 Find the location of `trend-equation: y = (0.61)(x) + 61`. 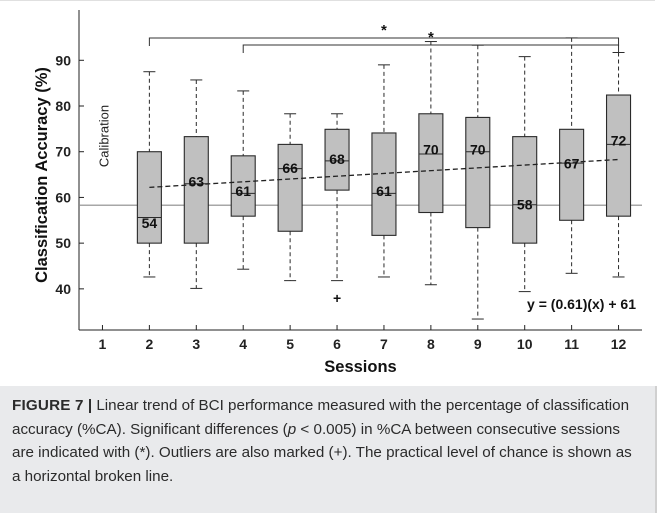

trend-equation: y = (0.61)(x) + 61 is located at coordinates (581, 304).